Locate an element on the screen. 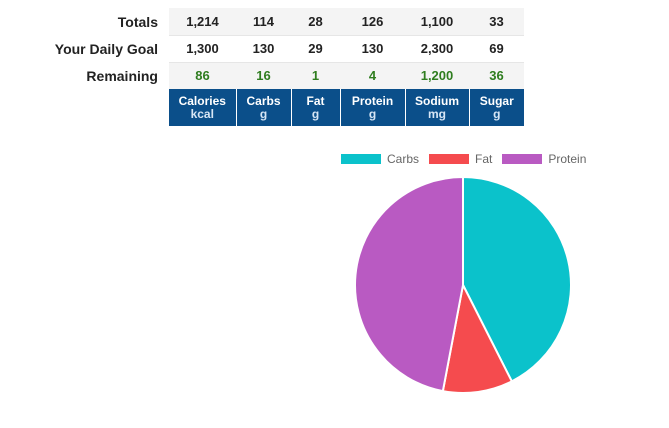 Image resolution: width=669 pixels, height=428 pixels. col-header-protein: Protein g is located at coordinates (372, 107).